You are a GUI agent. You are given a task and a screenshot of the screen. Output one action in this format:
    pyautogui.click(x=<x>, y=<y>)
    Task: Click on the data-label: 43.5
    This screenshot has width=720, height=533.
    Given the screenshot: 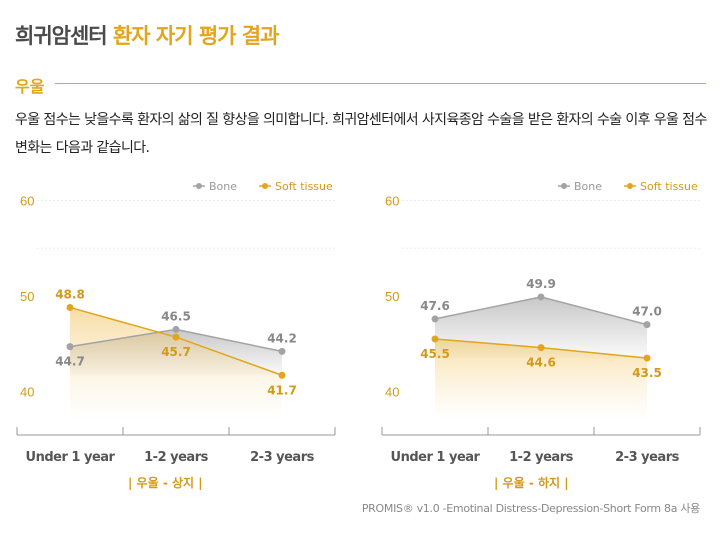 What is the action you would take?
    pyautogui.click(x=647, y=373)
    